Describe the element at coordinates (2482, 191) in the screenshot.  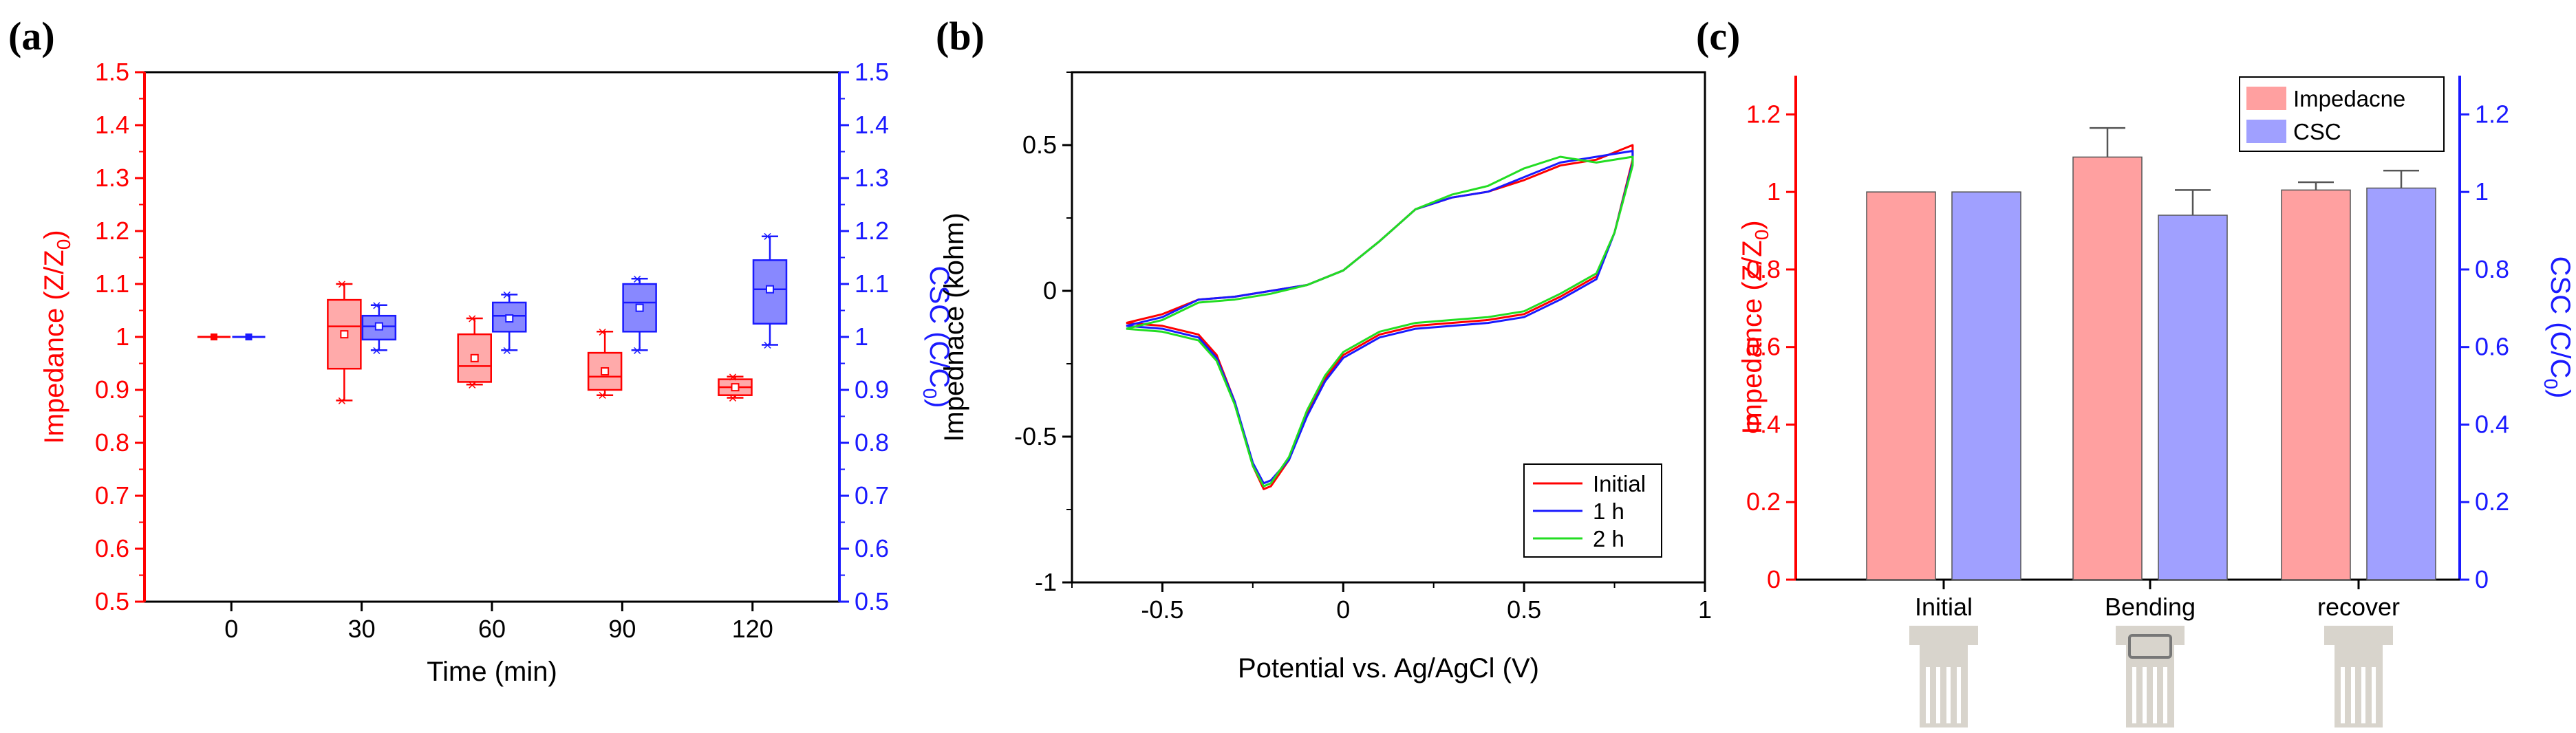
I see `c-right-ytick-label: 1` at that location.